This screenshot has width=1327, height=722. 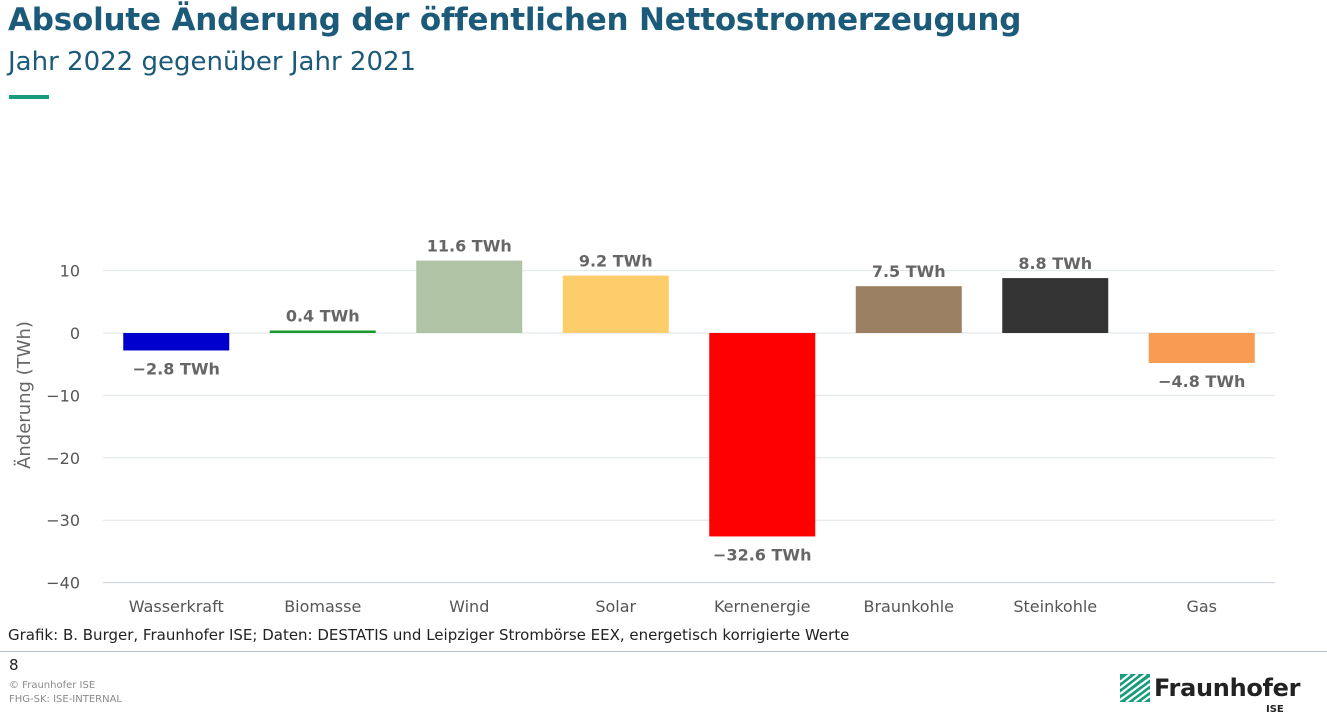 I want to click on data-label: −4.8 TWh, so click(x=1201, y=381).